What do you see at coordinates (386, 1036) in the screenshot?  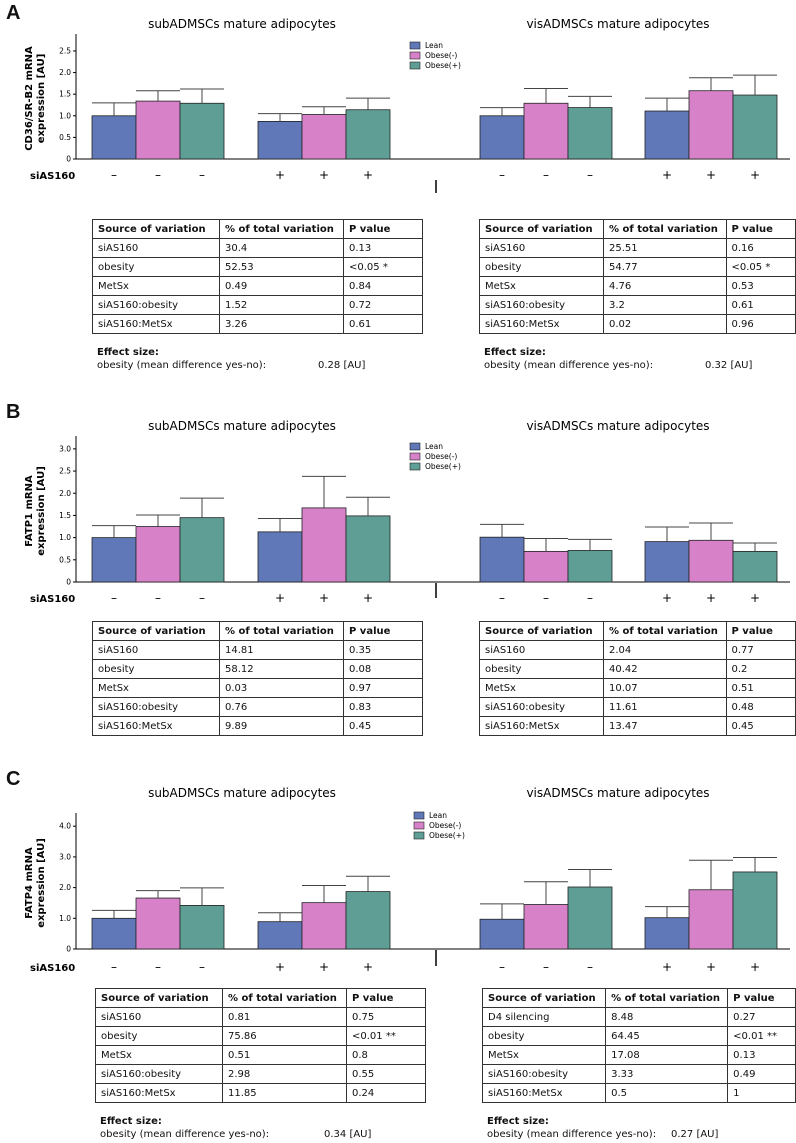 I see `table-cell: <0.01 **` at bounding box center [386, 1036].